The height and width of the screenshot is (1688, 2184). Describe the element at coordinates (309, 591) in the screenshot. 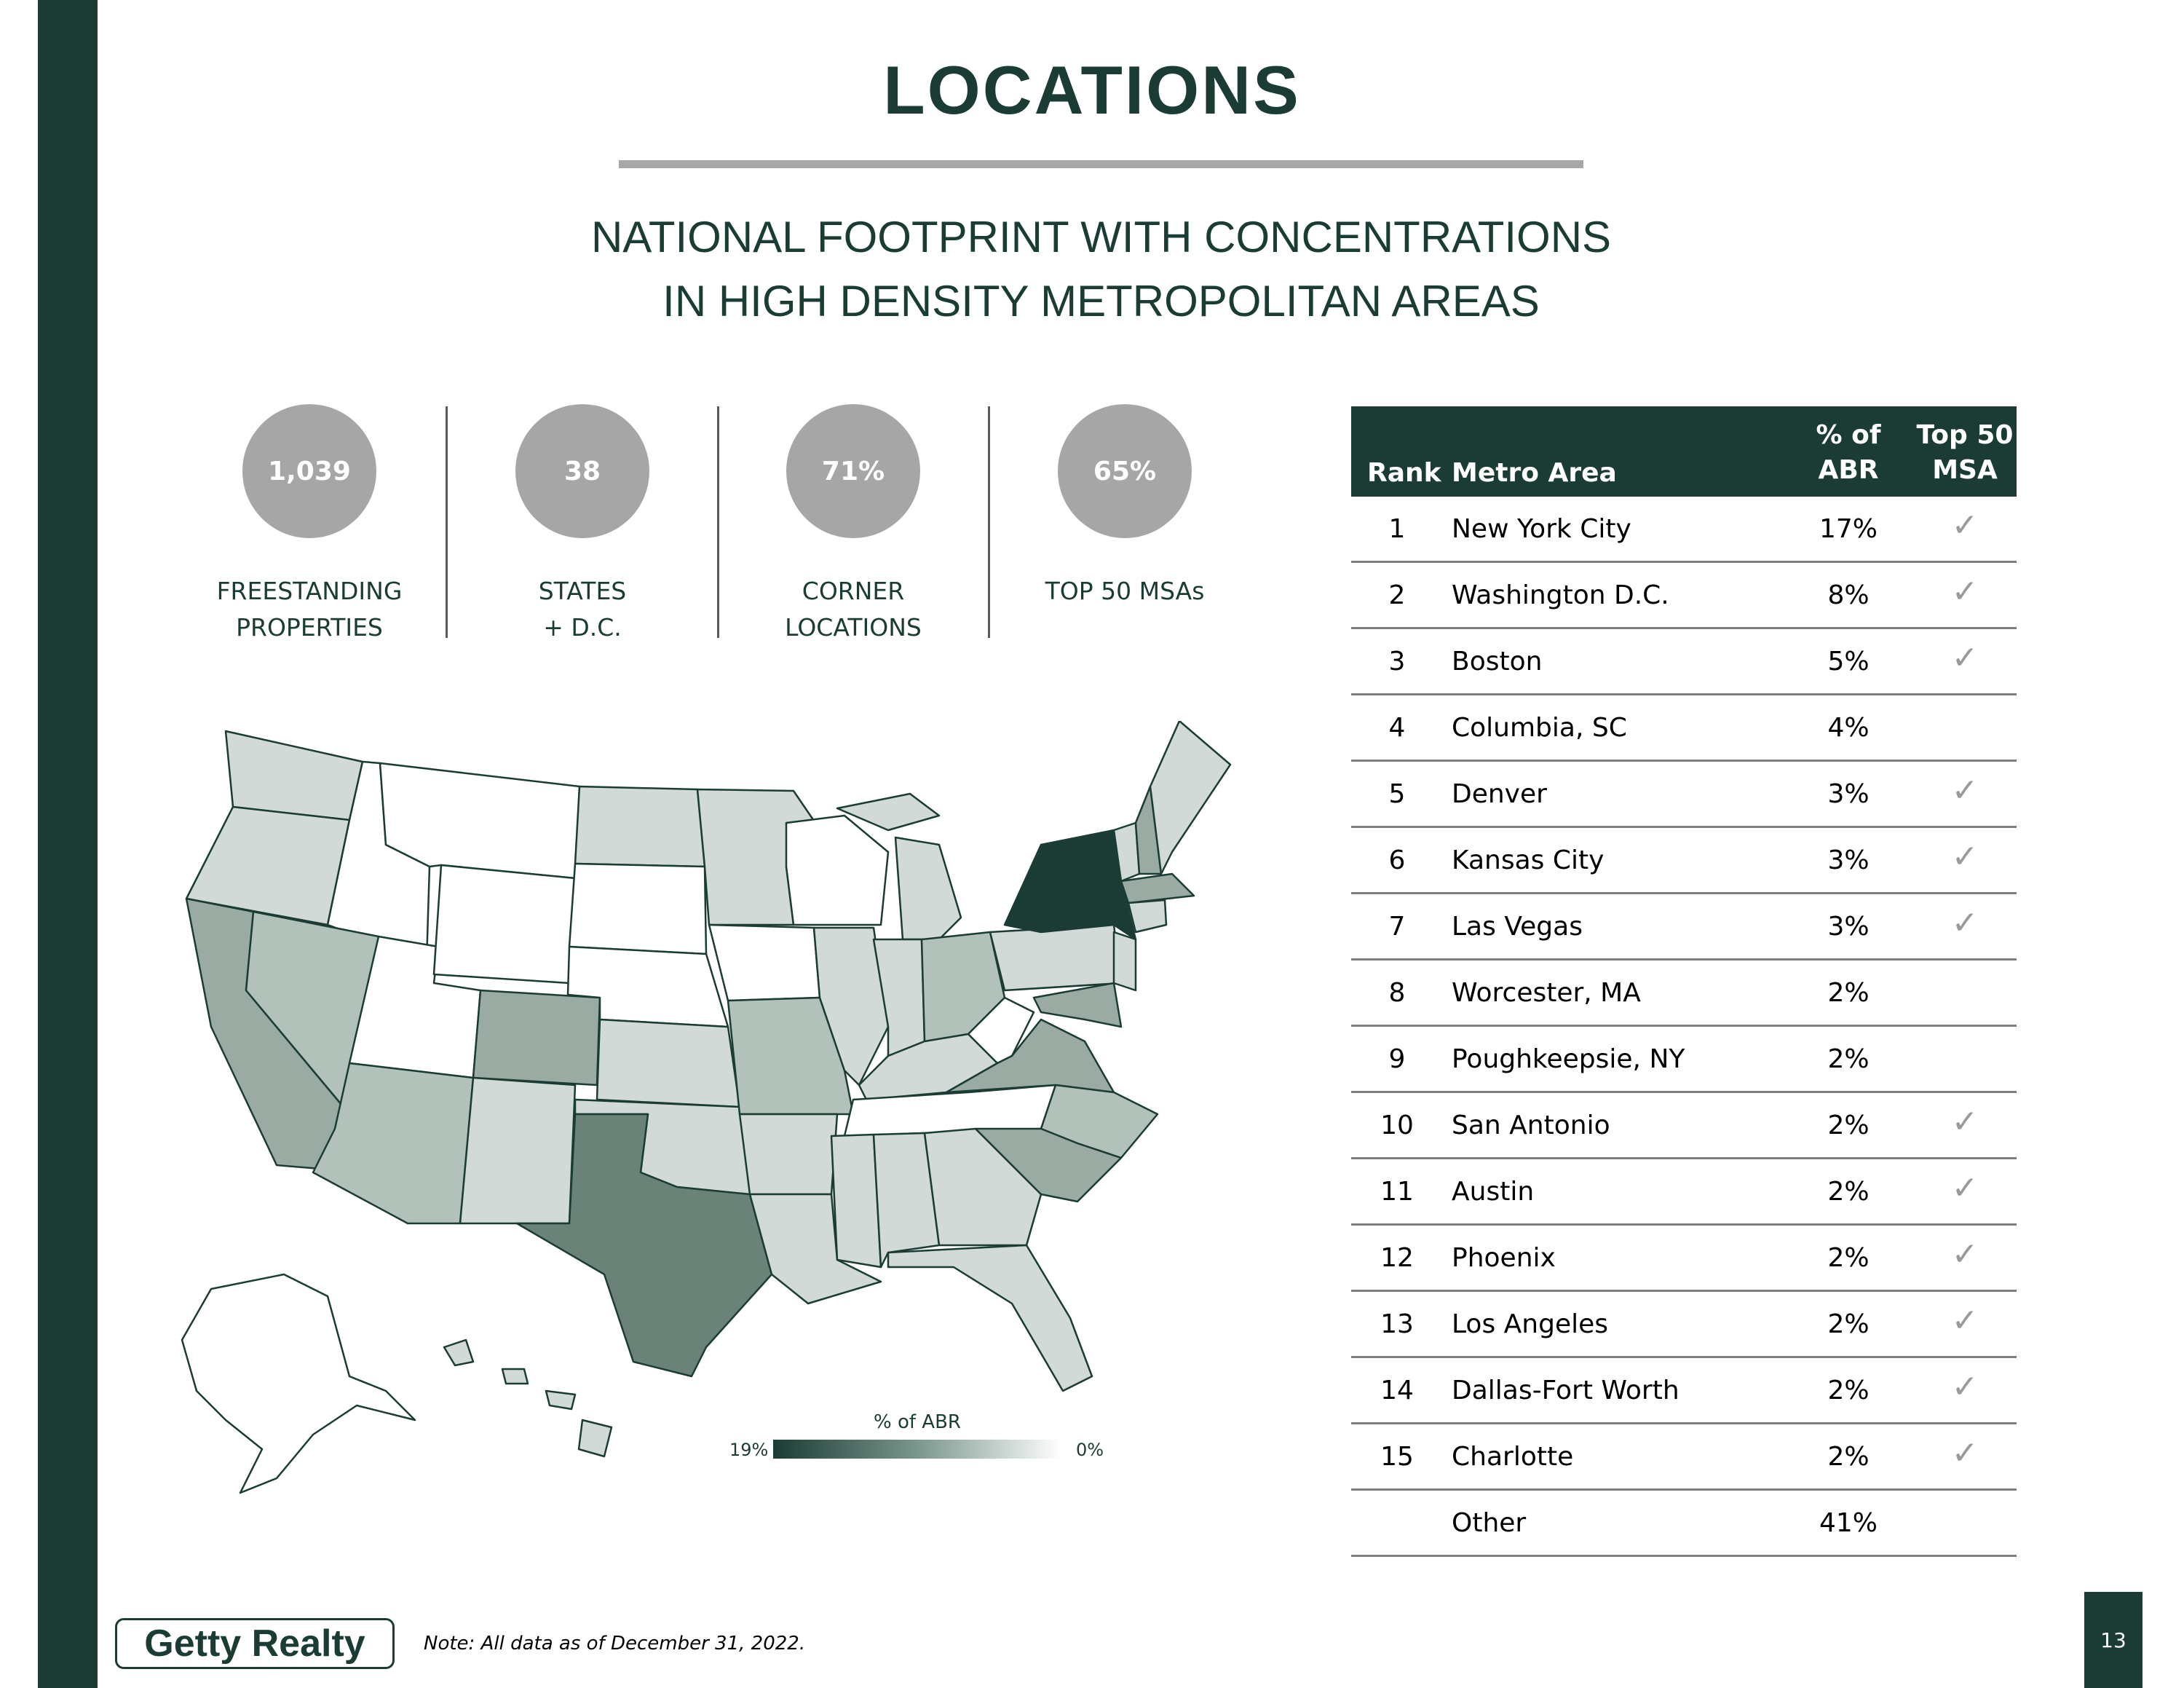

I see `stat-label-line: FREESTANDING` at that location.